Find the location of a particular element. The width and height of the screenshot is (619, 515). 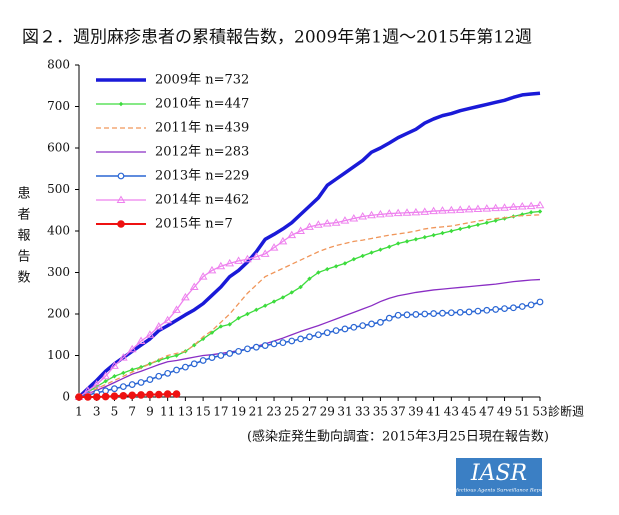

x-tick-label: 13 is located at coordinates (185, 412).